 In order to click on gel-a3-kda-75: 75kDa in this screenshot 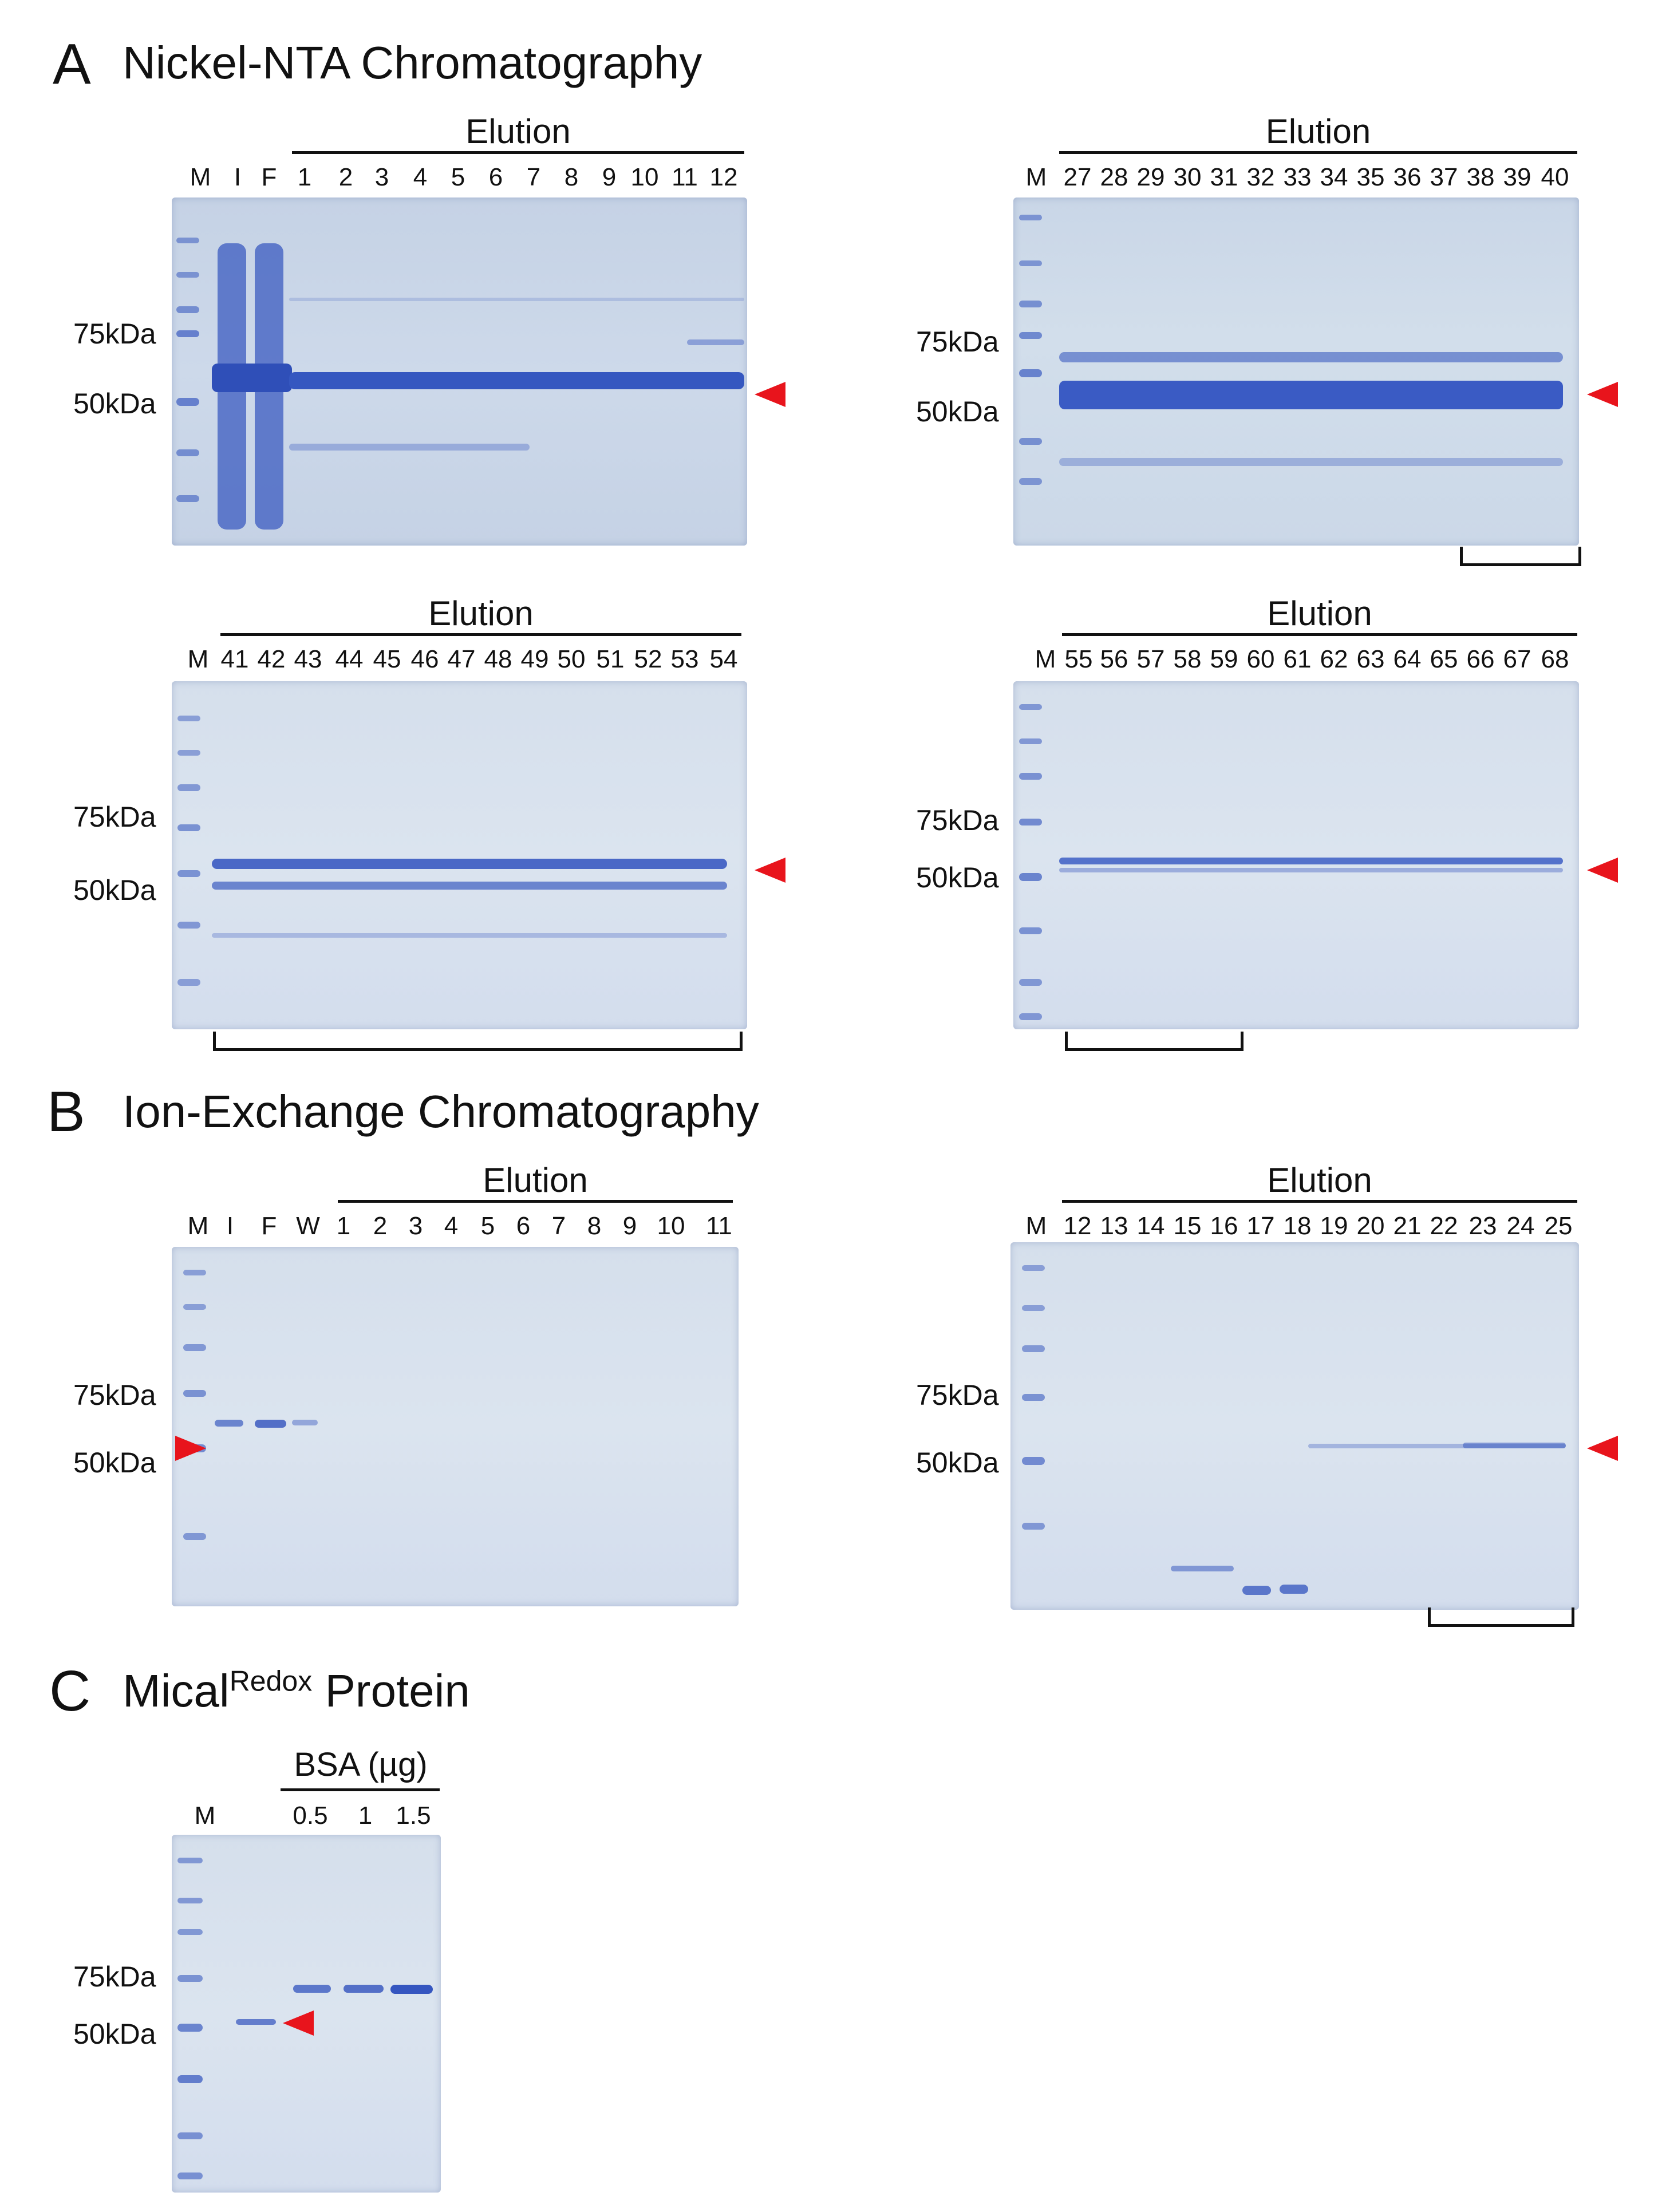, I will do `click(114, 817)`.